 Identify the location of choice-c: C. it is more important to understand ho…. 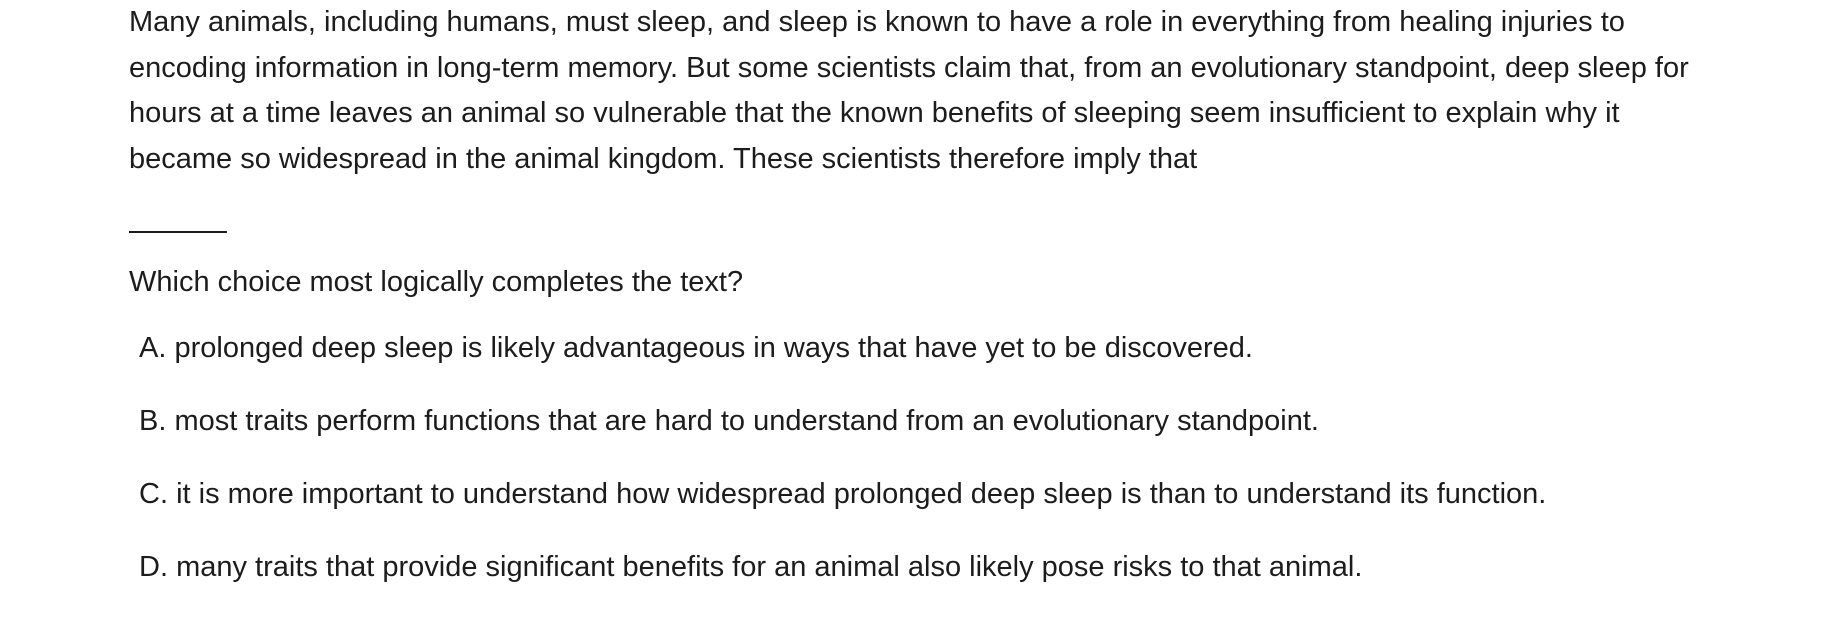
(842, 494).